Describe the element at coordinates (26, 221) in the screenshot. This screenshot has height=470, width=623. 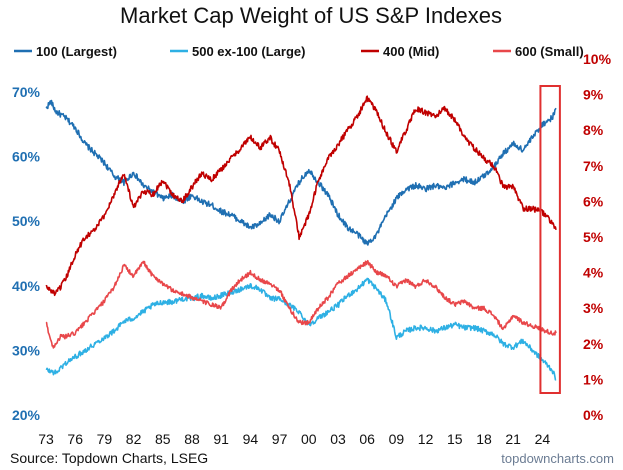
I see `left-tick-label: 50%` at that location.